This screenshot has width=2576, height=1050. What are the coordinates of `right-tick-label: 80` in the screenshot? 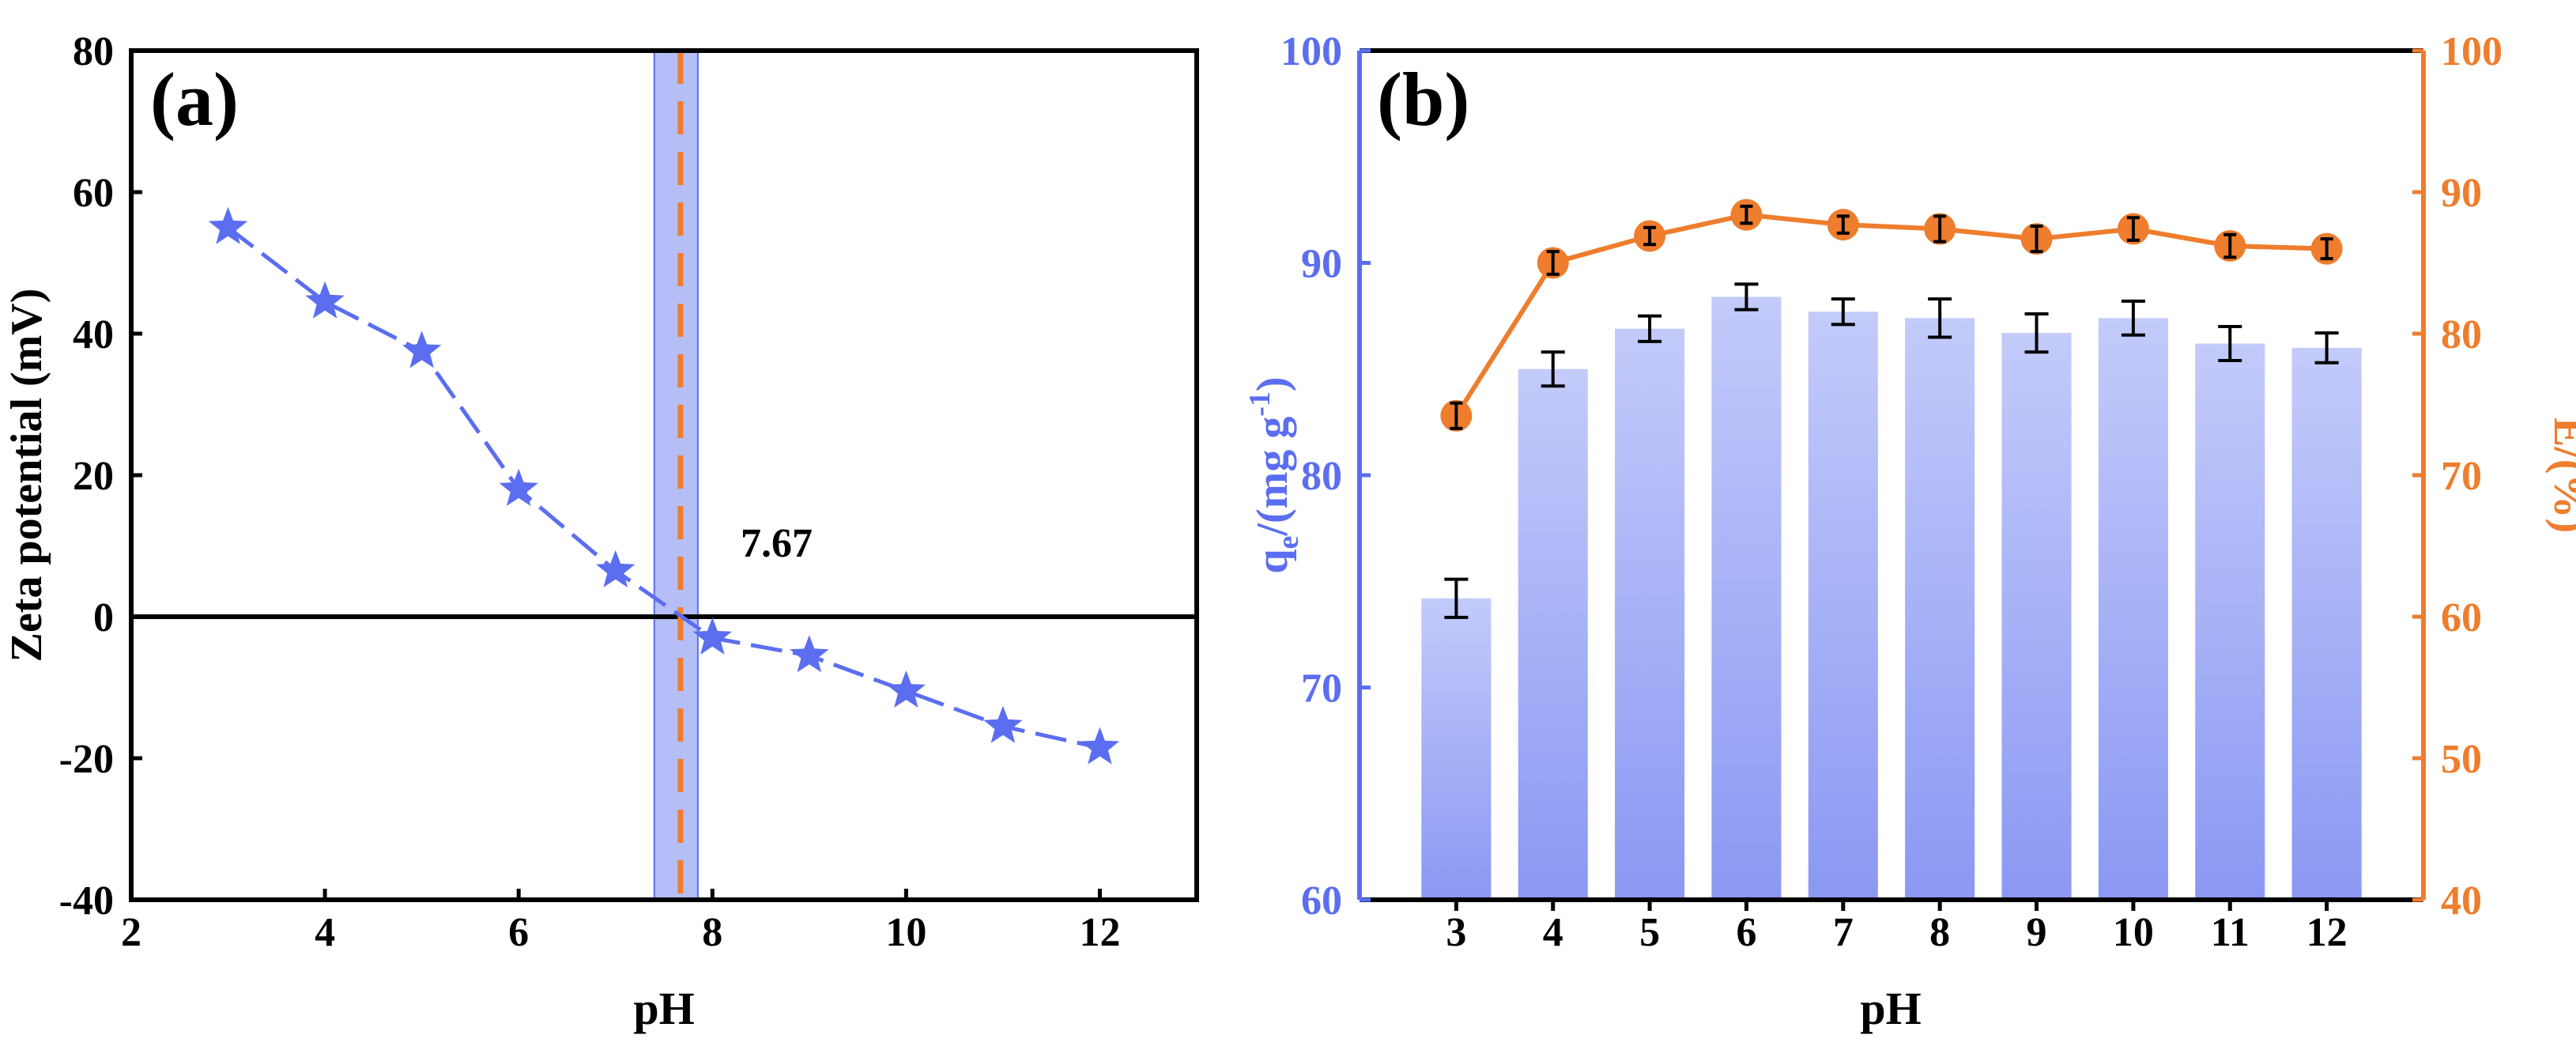 It's located at (2461, 334).